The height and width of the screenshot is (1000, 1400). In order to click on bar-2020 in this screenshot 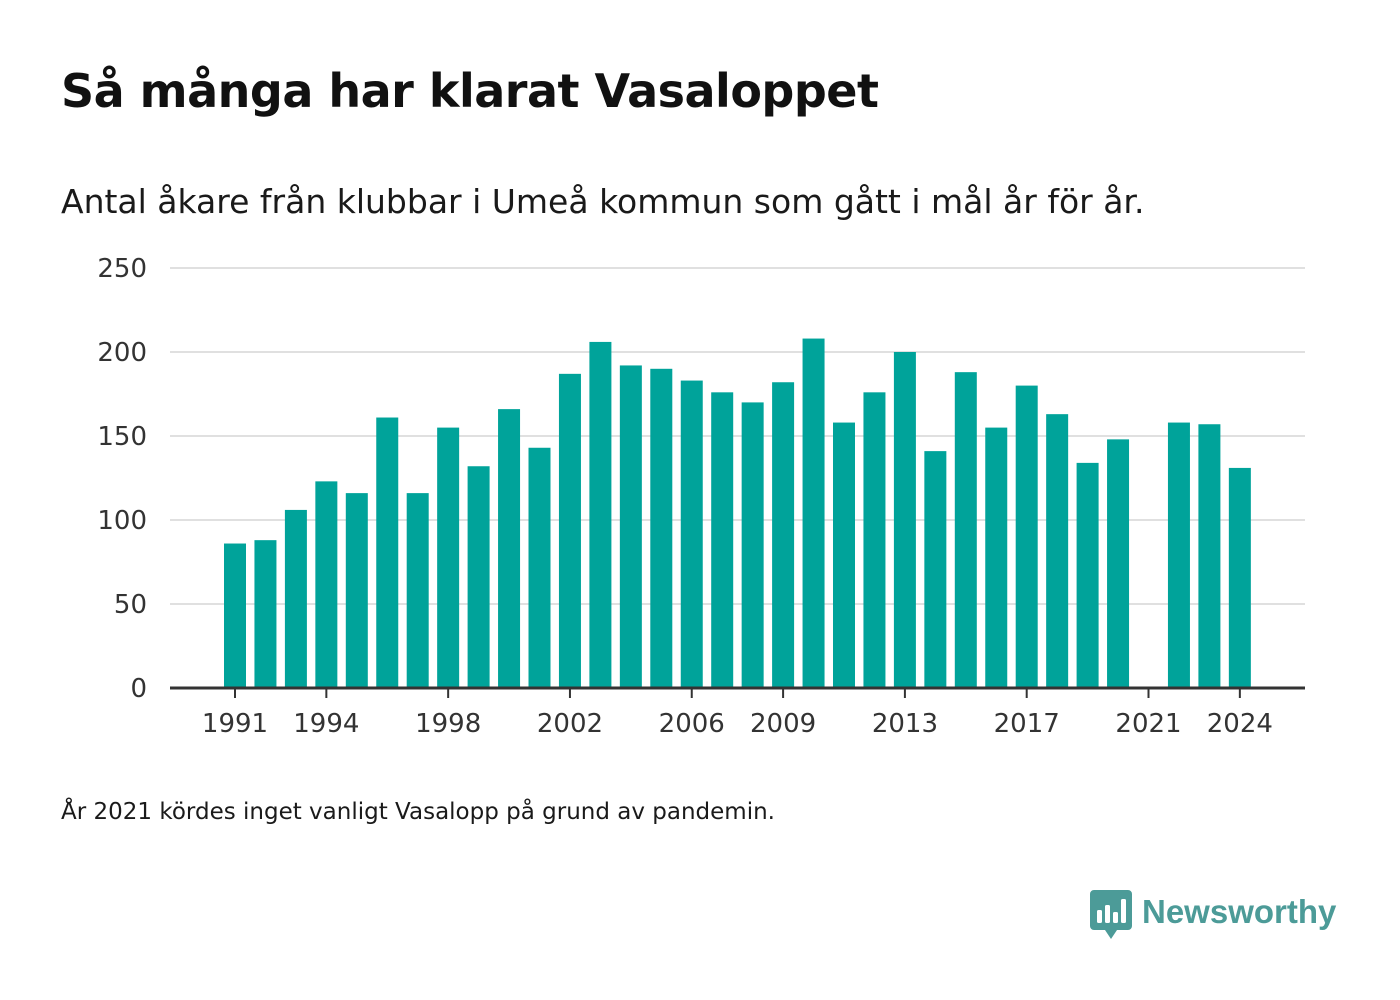, I will do `click(1118, 563)`.